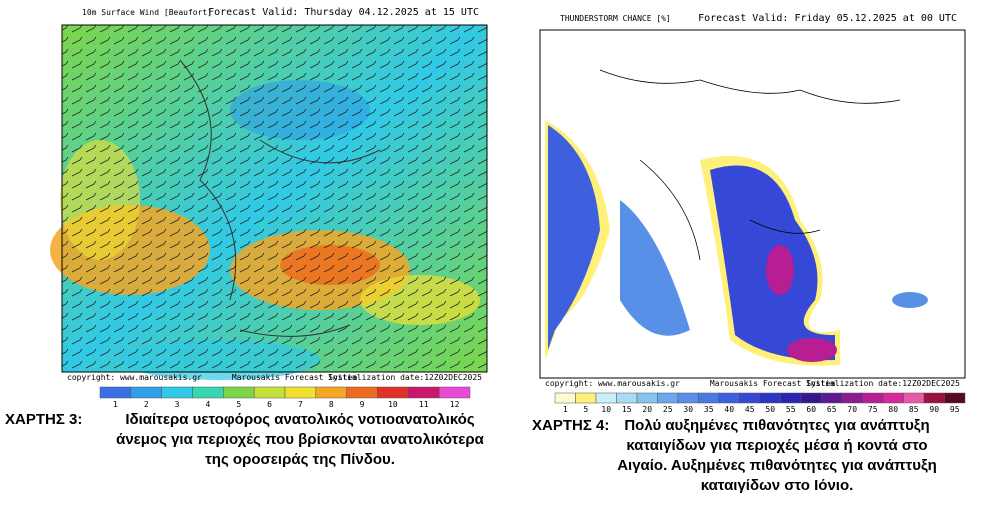  I want to click on scale-label: 7, so click(300, 404).